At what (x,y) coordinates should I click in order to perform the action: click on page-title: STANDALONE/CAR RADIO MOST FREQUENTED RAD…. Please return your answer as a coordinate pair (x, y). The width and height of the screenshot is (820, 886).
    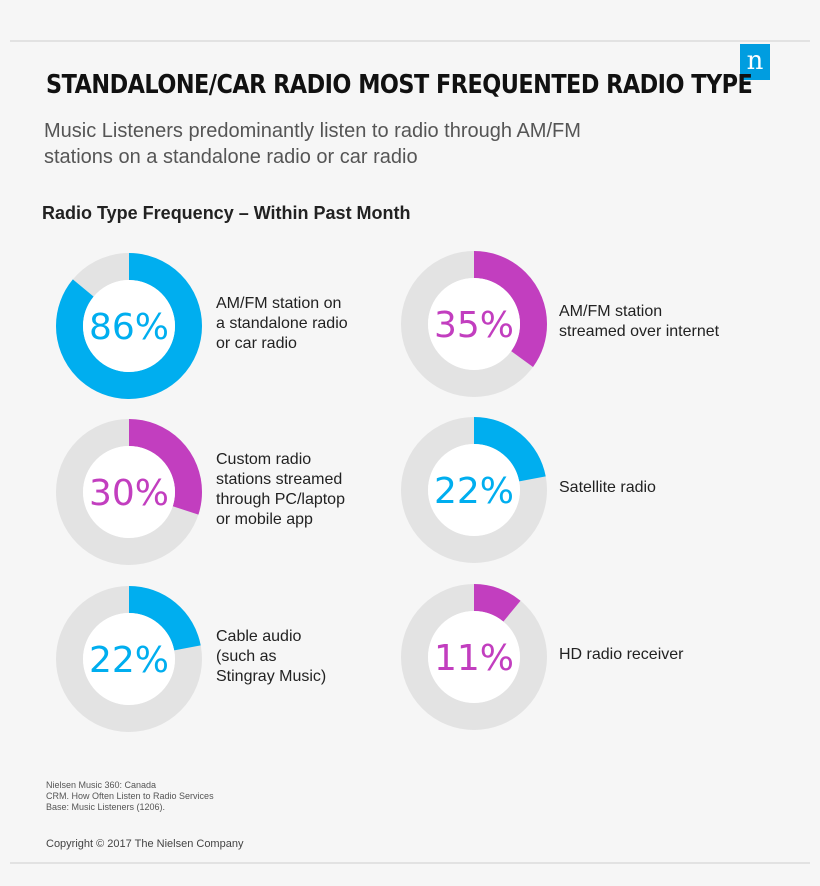
    Looking at the image, I should click on (399, 85).